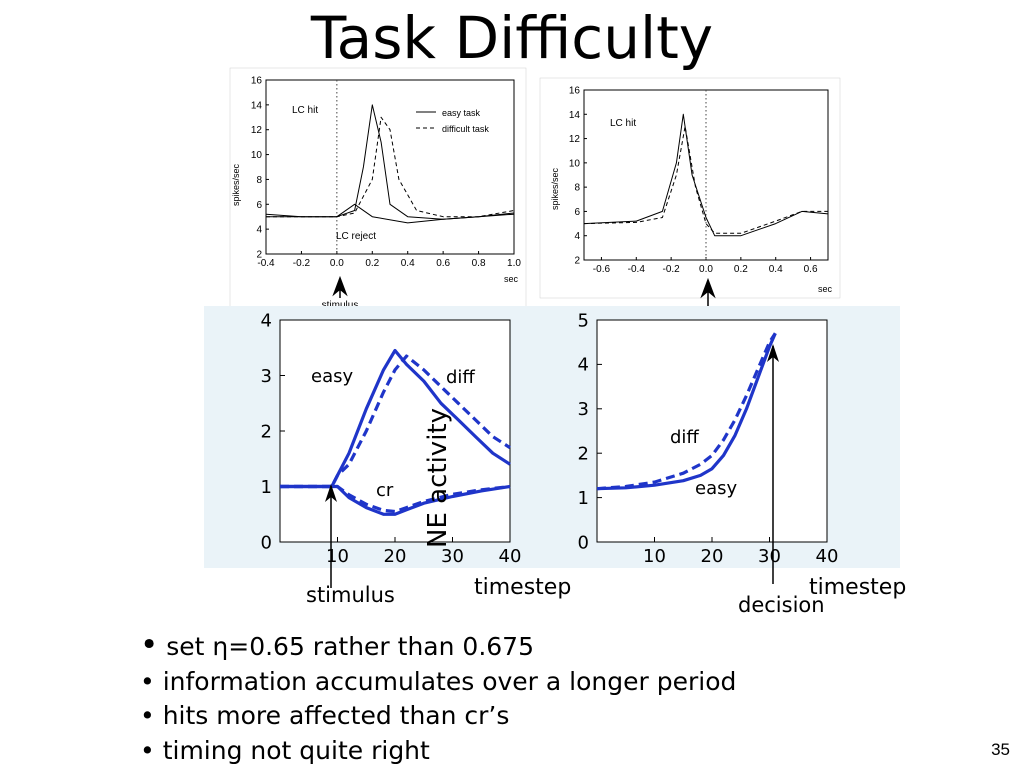 This screenshot has width=1024, height=768. I want to click on series-line-cr, so click(395, 499).